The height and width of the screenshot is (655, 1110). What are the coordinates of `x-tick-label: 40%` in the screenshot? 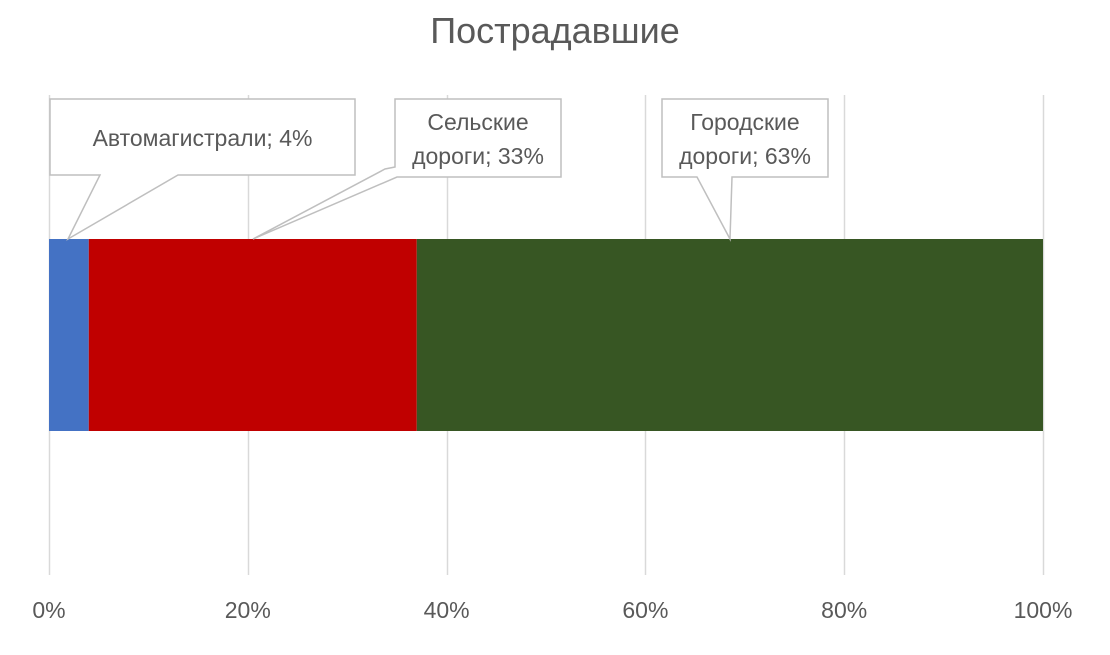 It's located at (447, 610).